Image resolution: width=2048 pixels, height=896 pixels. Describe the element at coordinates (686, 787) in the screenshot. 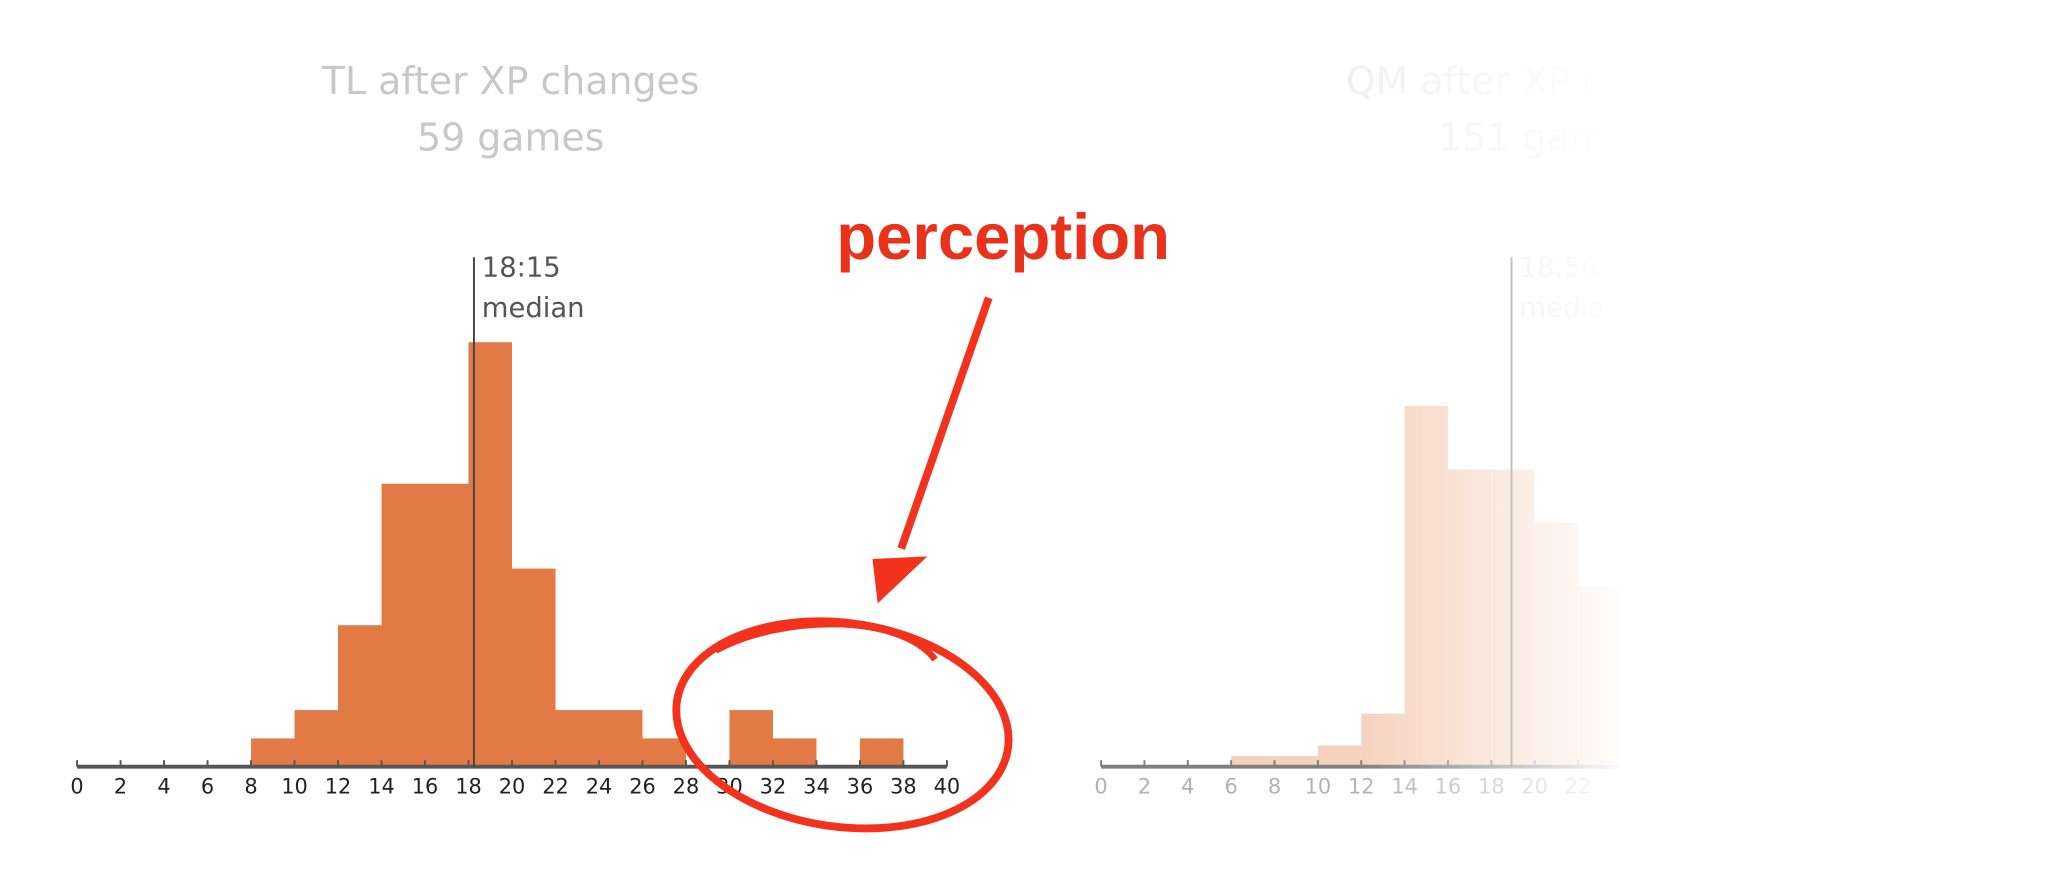

I see `x-tick-label: 28` at that location.